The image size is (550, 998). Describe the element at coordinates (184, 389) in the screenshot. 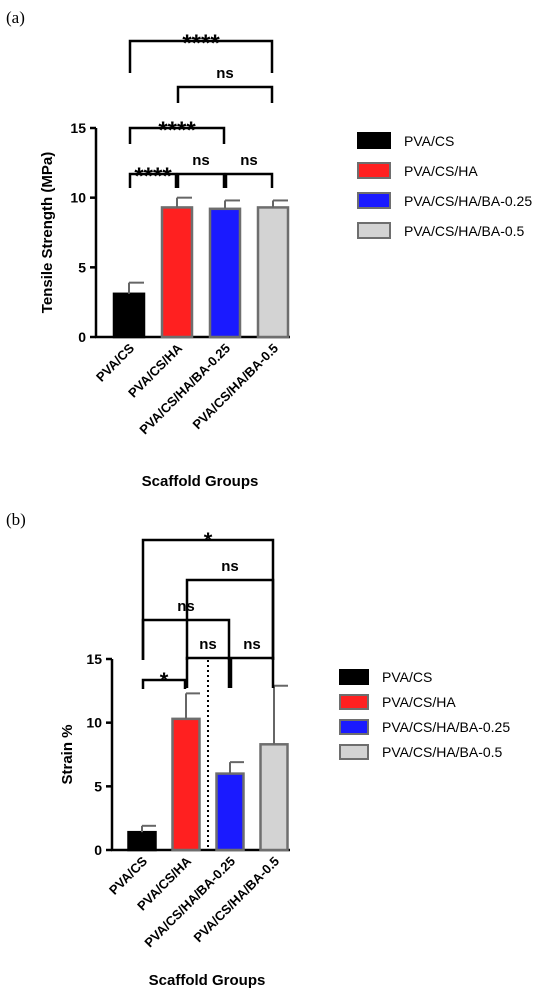

I see `x-tick-label: PVA/CS/HA/BA-0.25` at that location.